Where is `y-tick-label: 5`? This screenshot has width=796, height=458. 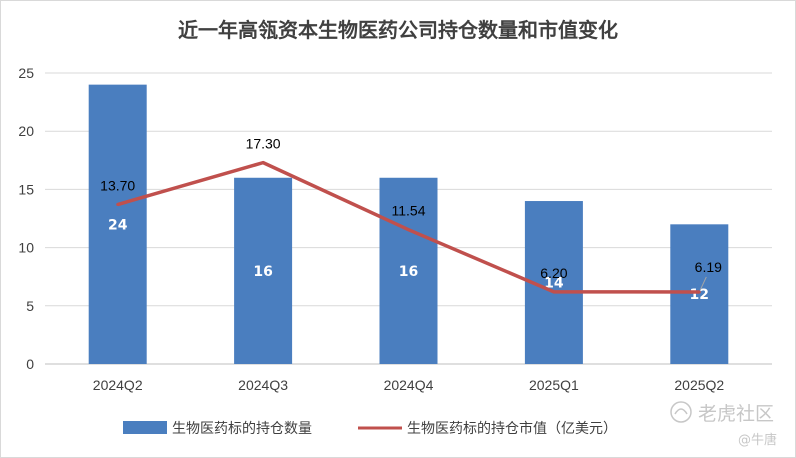 y-tick-label: 5 is located at coordinates (30, 306).